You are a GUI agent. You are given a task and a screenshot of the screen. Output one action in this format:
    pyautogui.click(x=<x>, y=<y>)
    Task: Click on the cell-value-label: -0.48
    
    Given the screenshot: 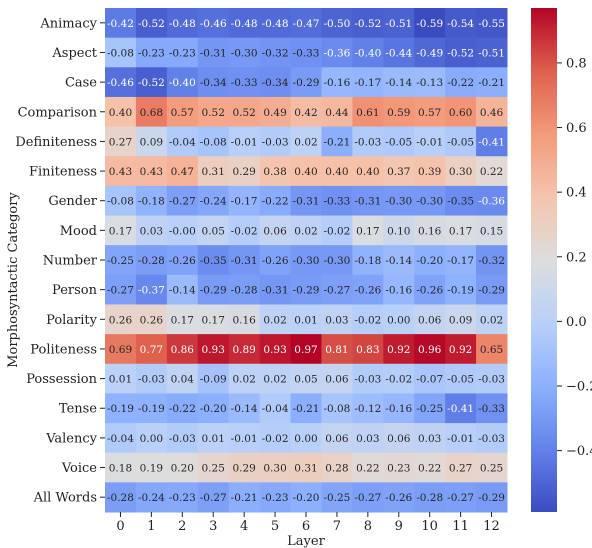 What is the action you would take?
    pyautogui.click(x=182, y=24)
    